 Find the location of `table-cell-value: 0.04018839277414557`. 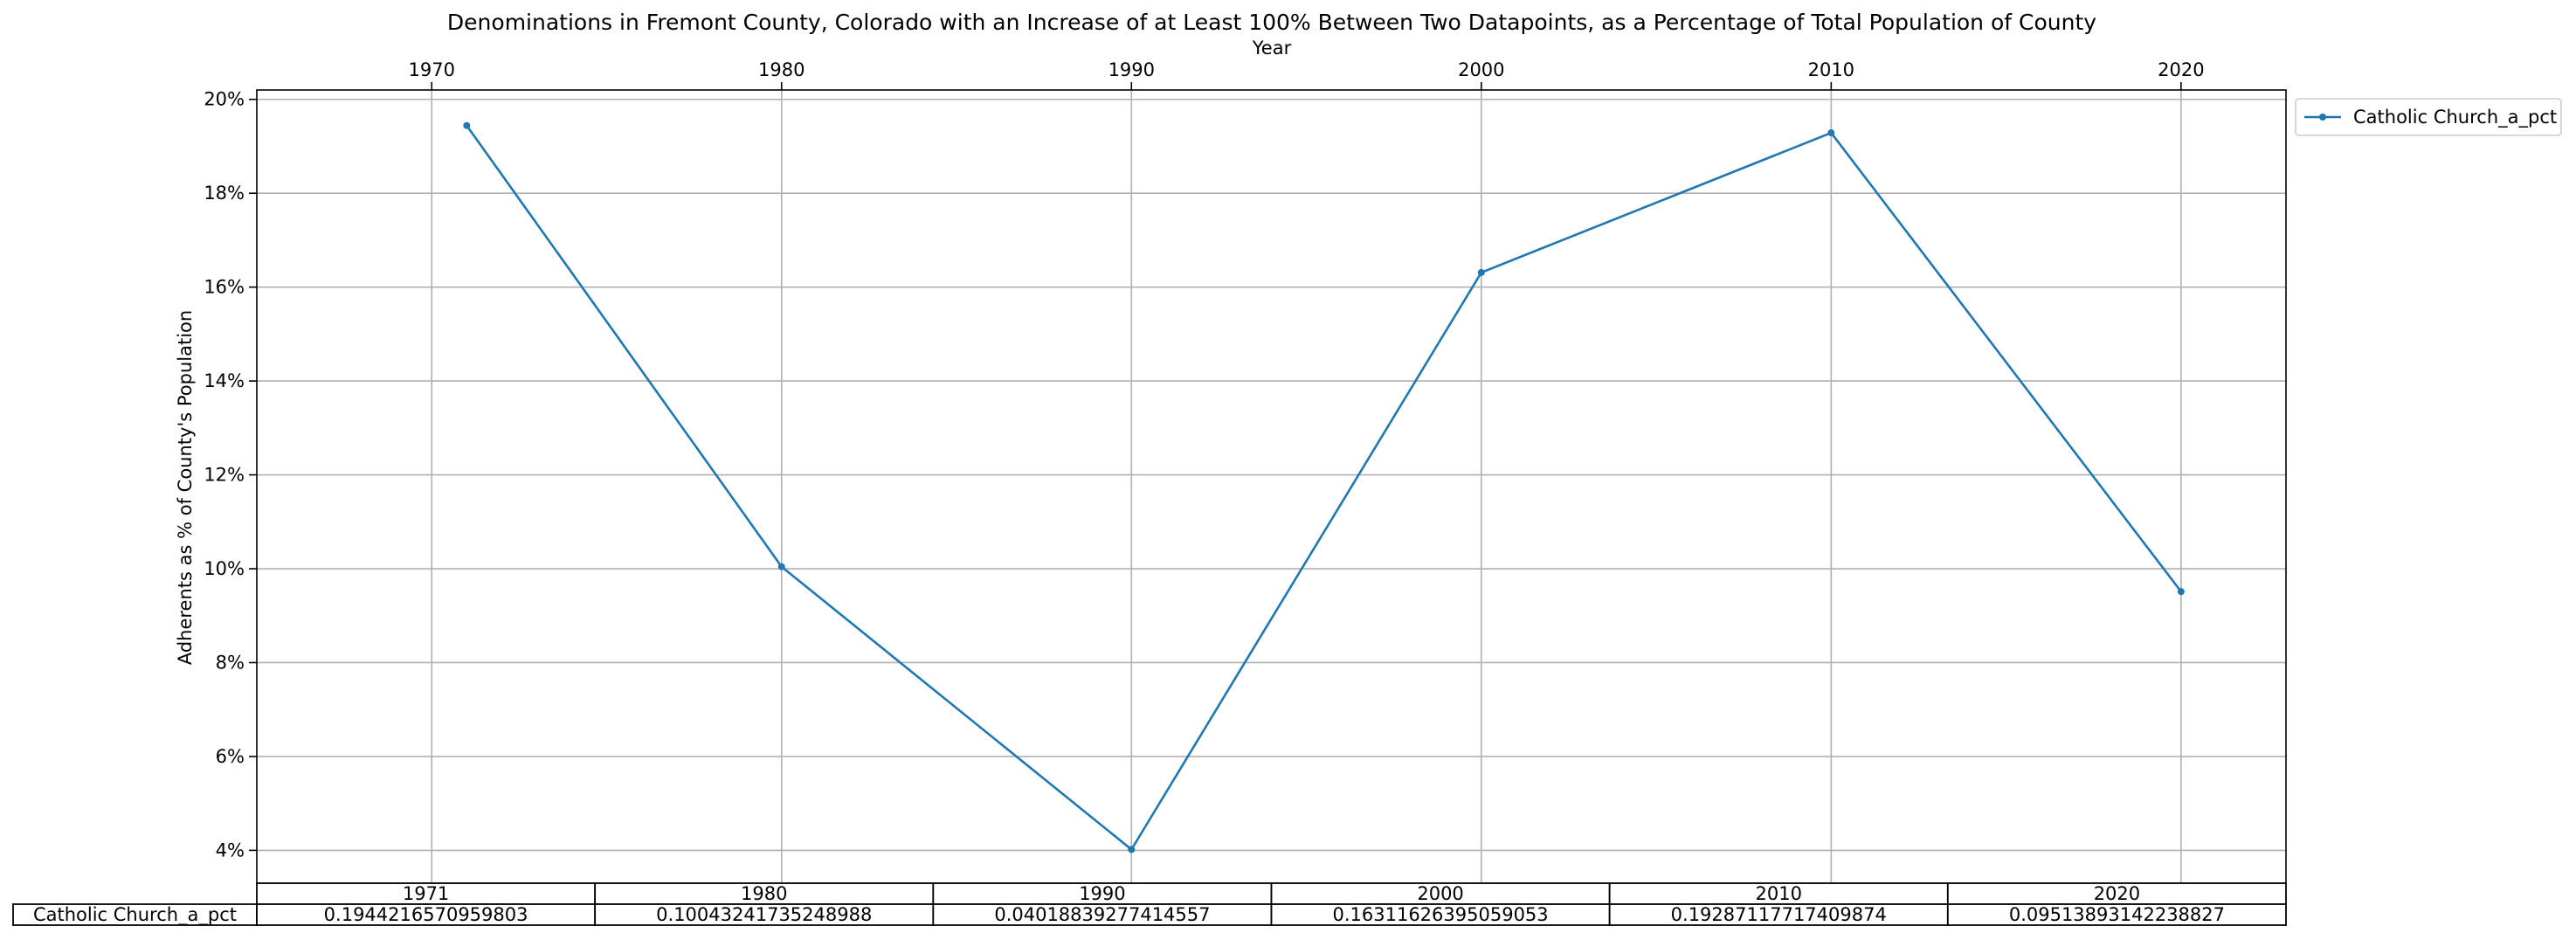

table-cell-value: 0.04018839277414557 is located at coordinates (1102, 915).